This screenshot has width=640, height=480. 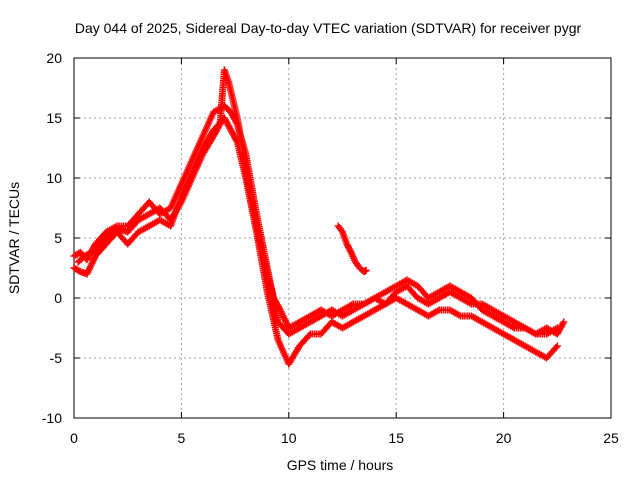 I want to click on y-tick-label: 20, so click(x=54, y=58).